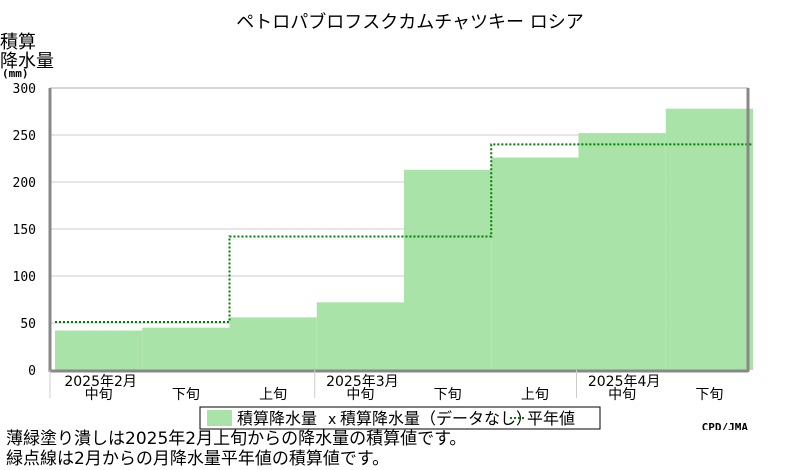 This screenshot has height=470, width=800. I want to click on y-tick-label: 150, so click(24, 230).